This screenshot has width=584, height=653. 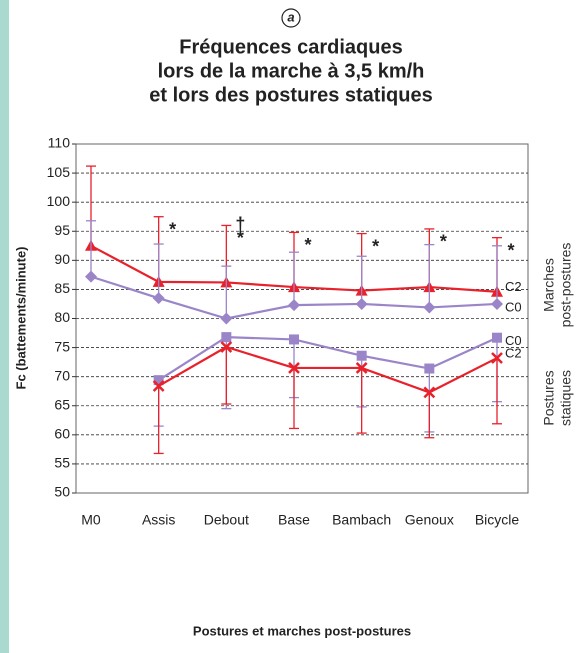 I want to click on y-axis-title: Fc (battements/minute), so click(x=20, y=317).